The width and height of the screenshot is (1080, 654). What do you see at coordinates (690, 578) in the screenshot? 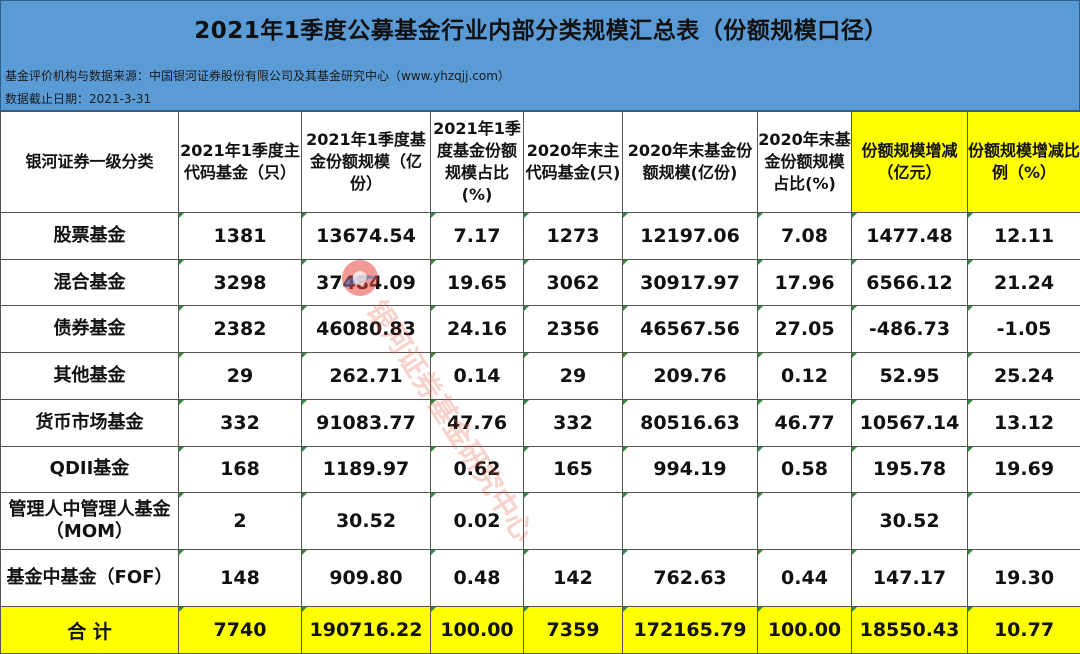
I see `ye-share-cell: 762.63` at bounding box center [690, 578].